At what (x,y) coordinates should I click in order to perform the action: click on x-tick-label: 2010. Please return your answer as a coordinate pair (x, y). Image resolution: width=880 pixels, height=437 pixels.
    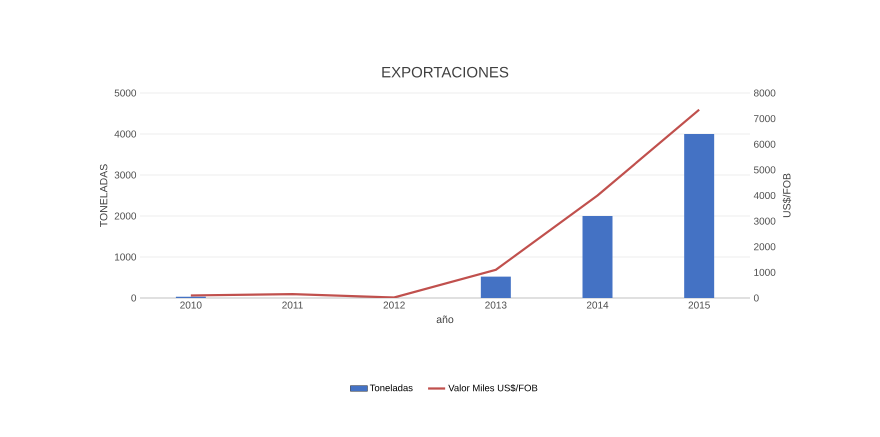
    Looking at the image, I should click on (191, 305).